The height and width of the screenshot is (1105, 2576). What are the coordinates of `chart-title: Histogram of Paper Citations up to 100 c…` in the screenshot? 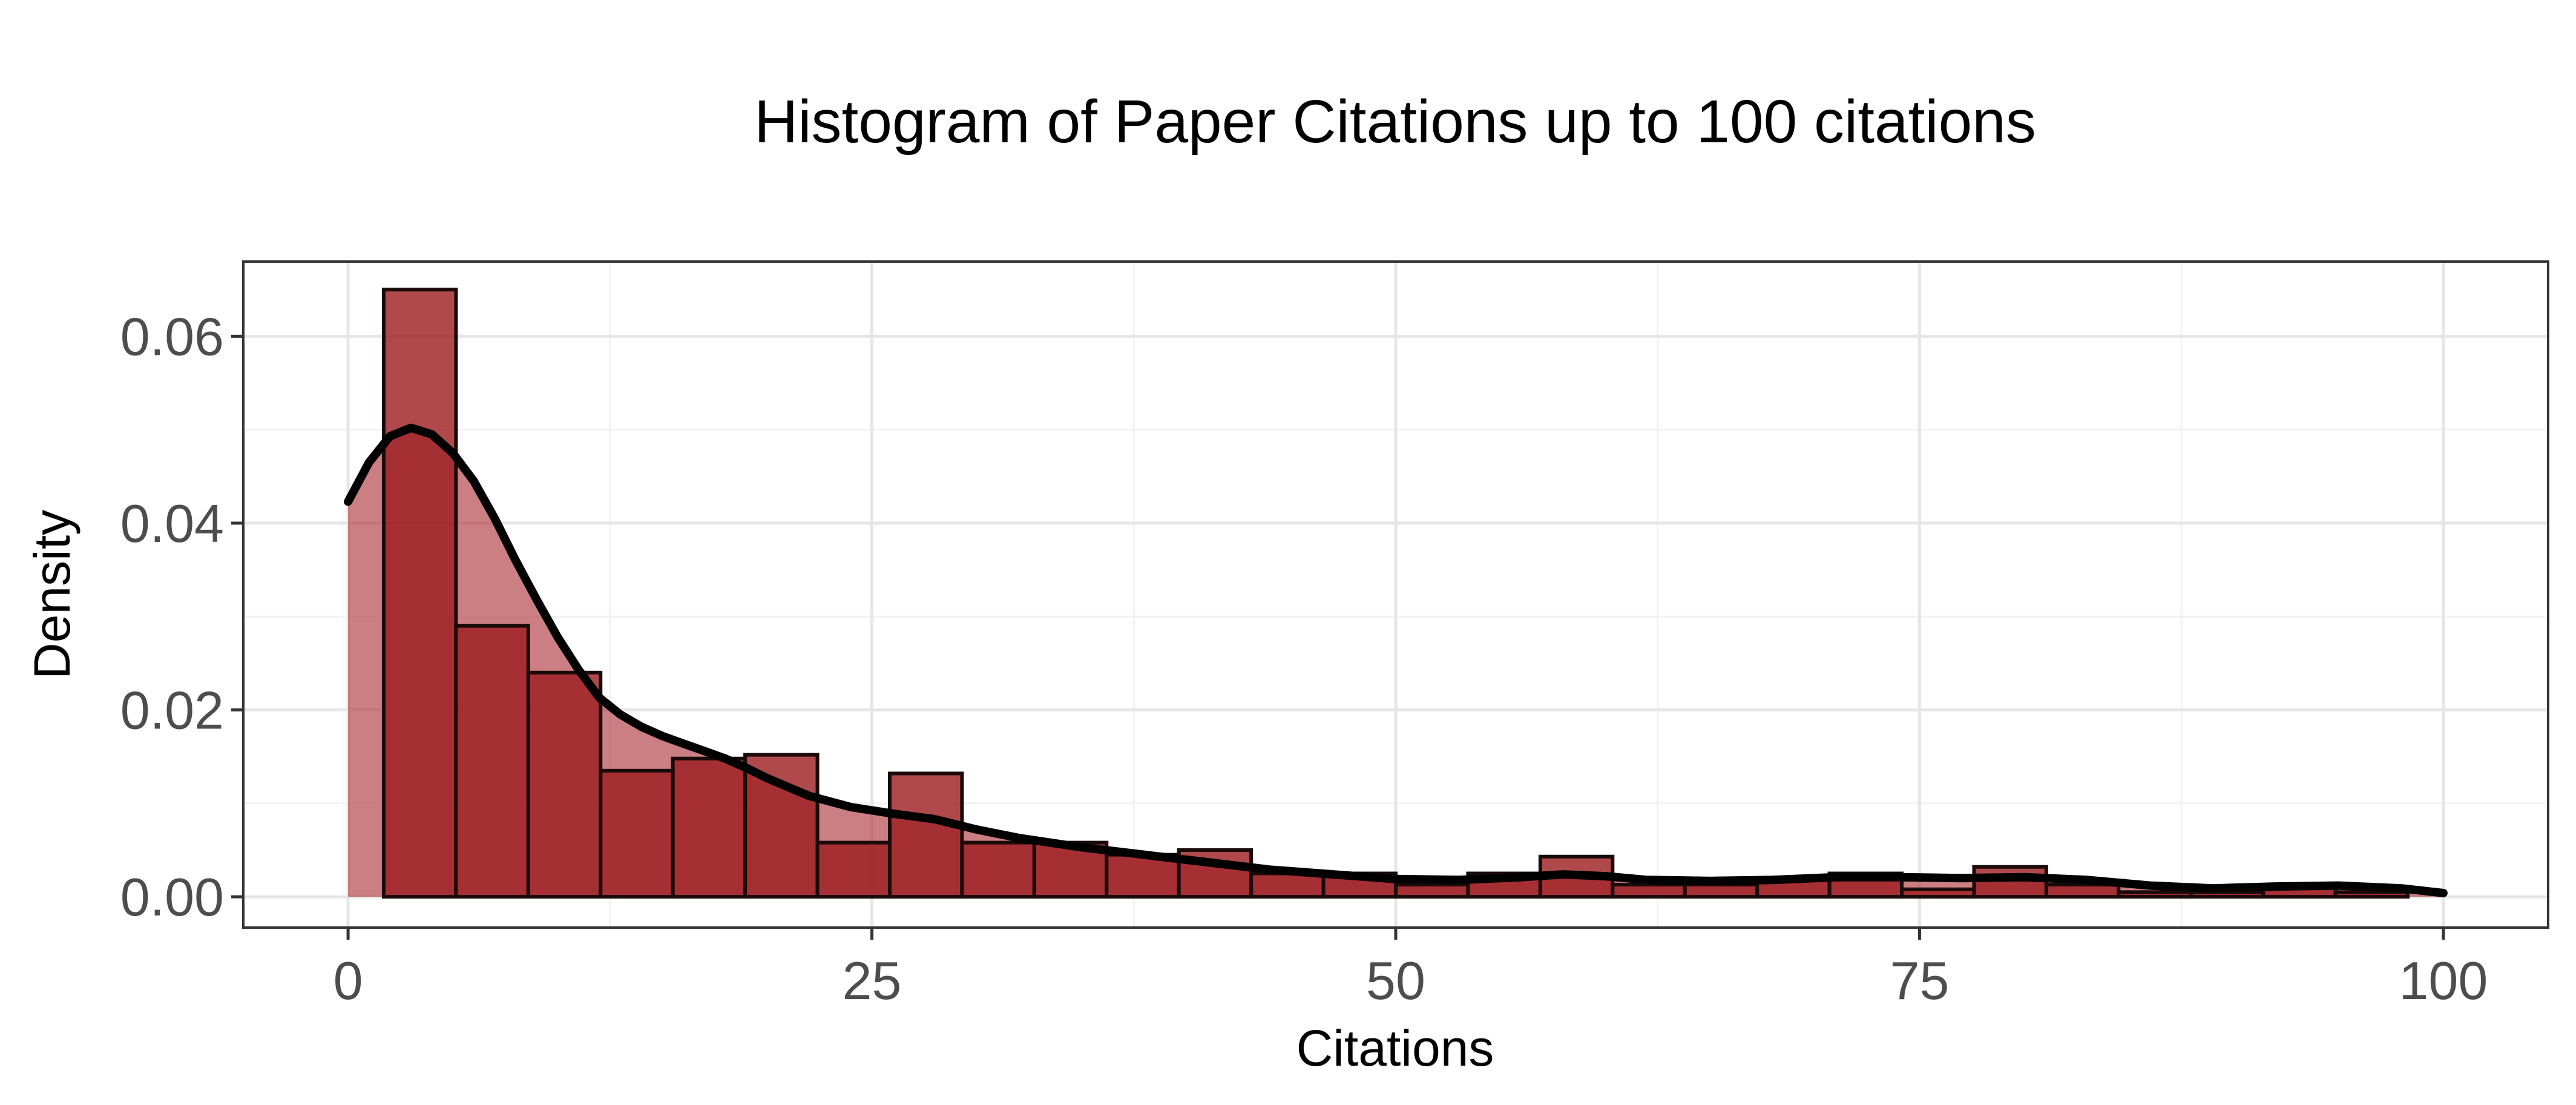 It's located at (1395, 122).